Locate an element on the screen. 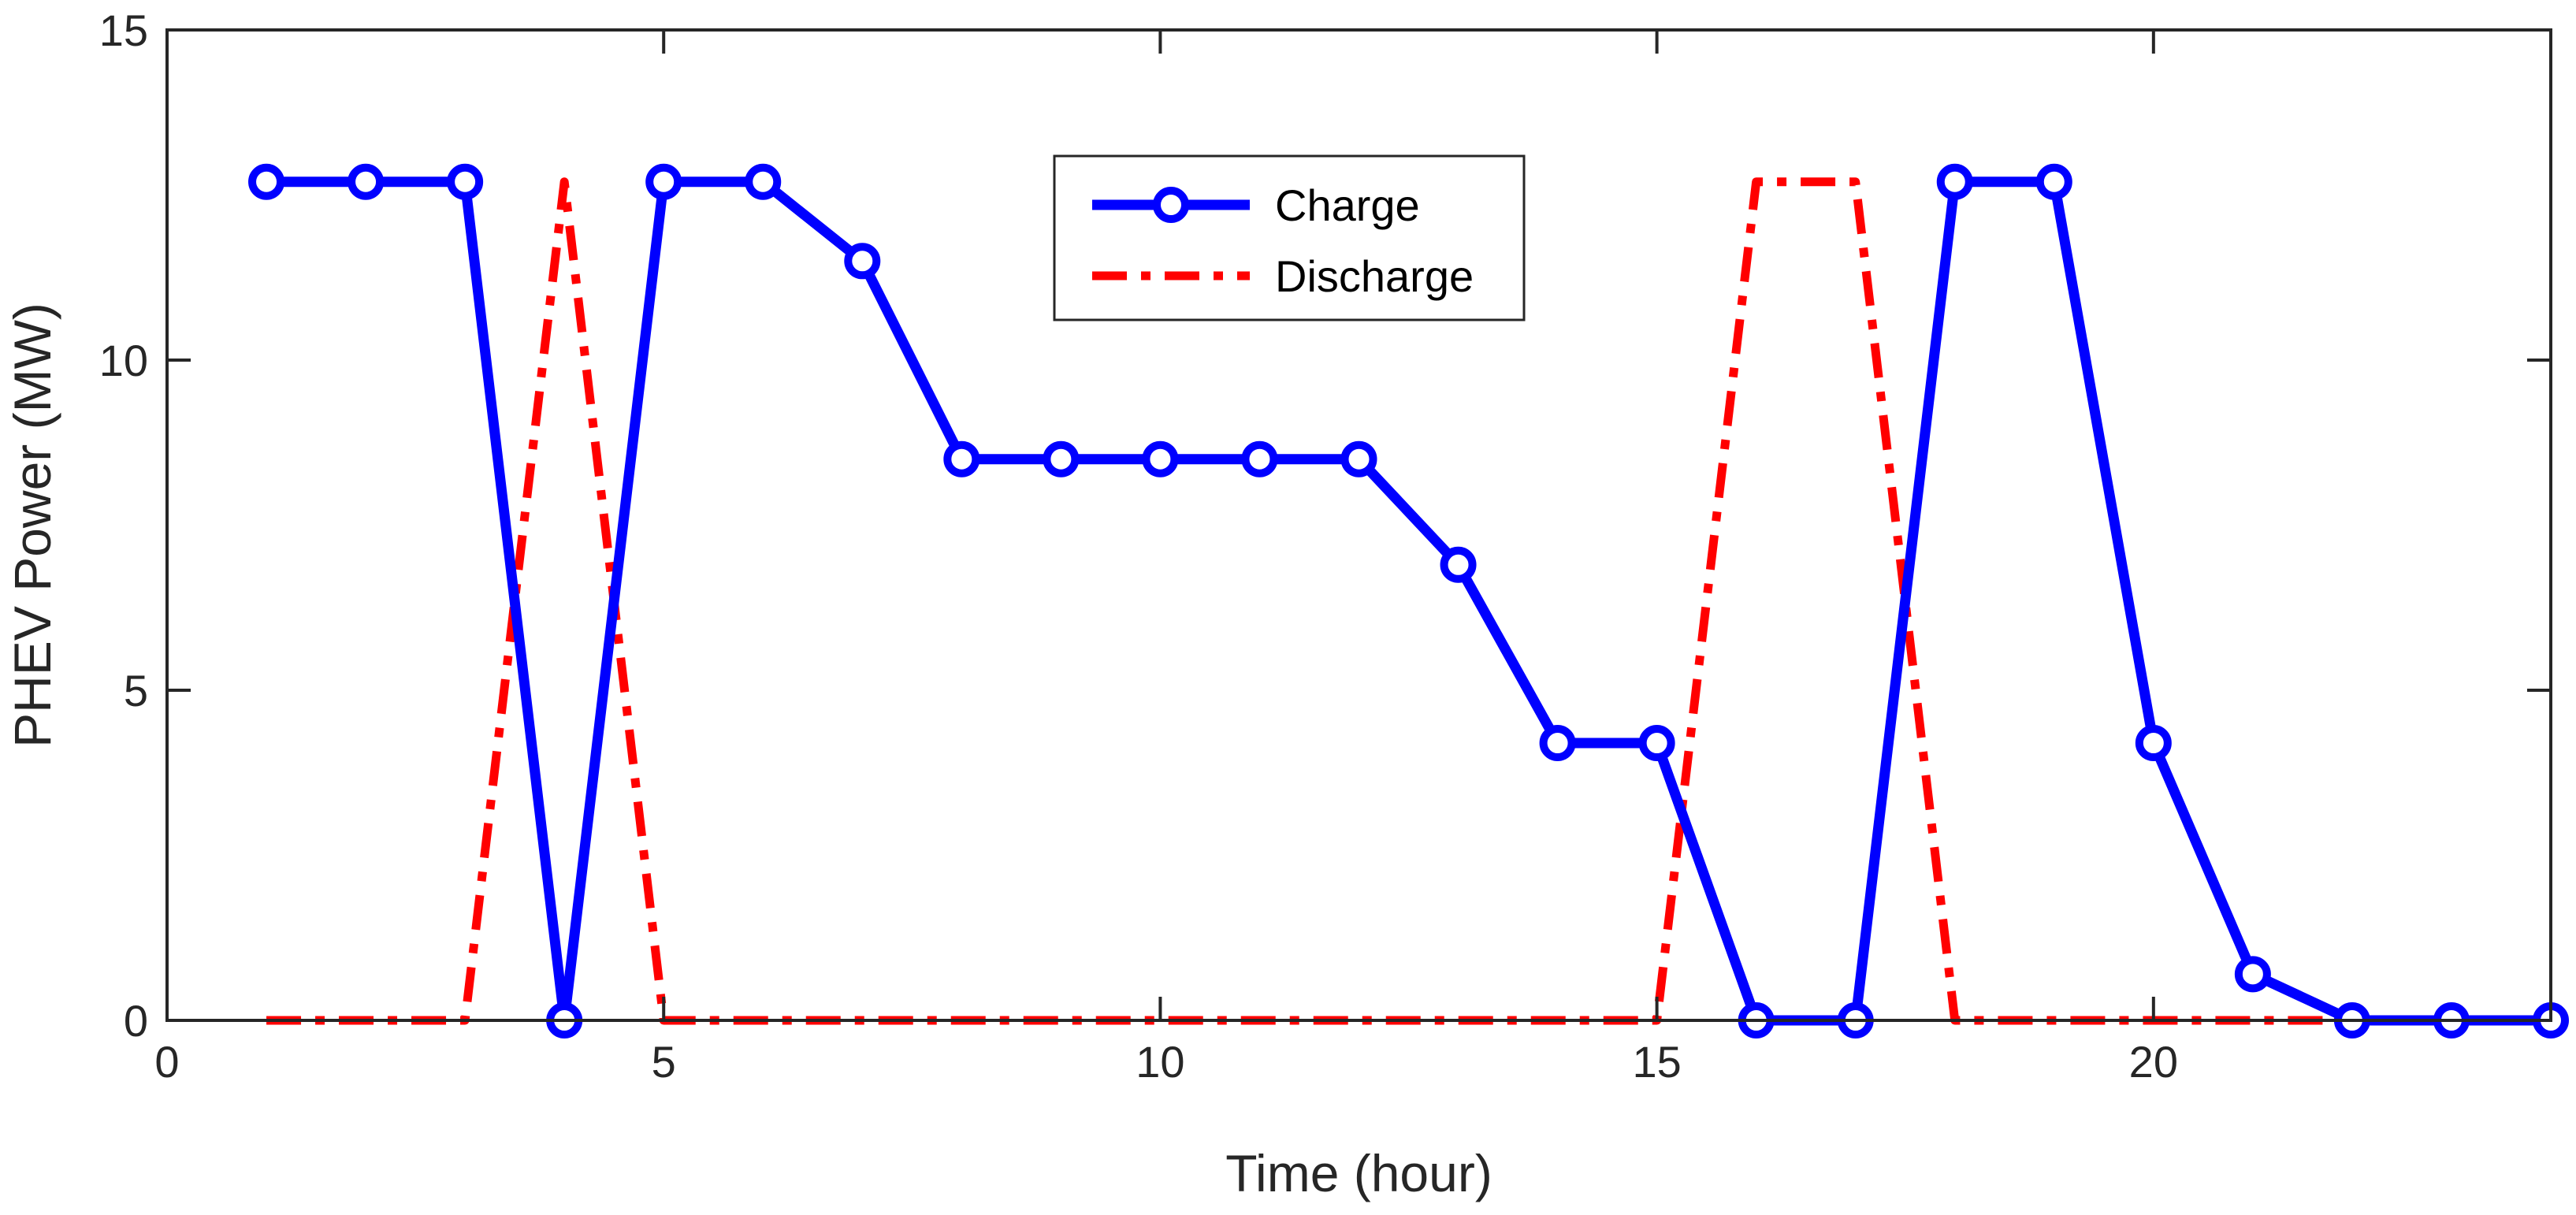  x-axis-title: Time (hour) is located at coordinates (1358, 1173).